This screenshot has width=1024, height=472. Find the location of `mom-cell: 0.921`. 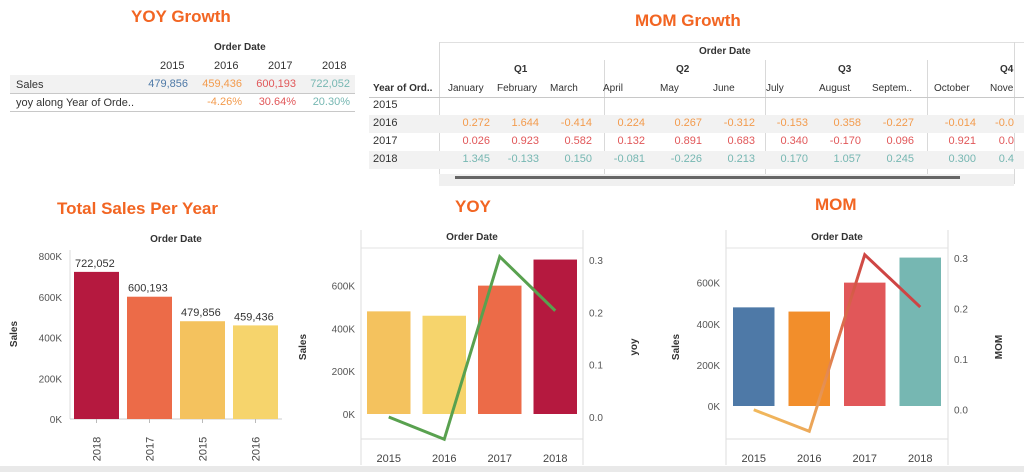

mom-cell: 0.921 is located at coordinates (962, 141).